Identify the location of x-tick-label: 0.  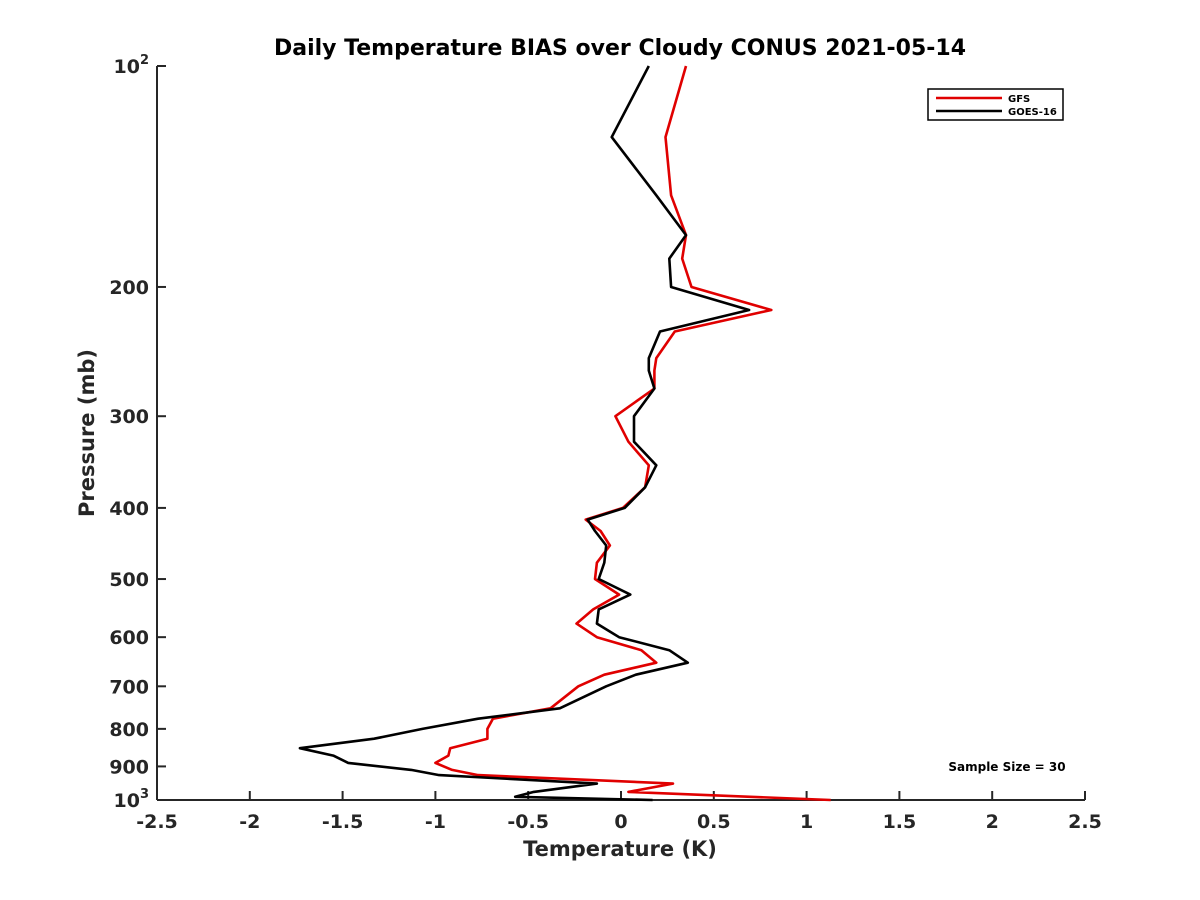
(620, 822).